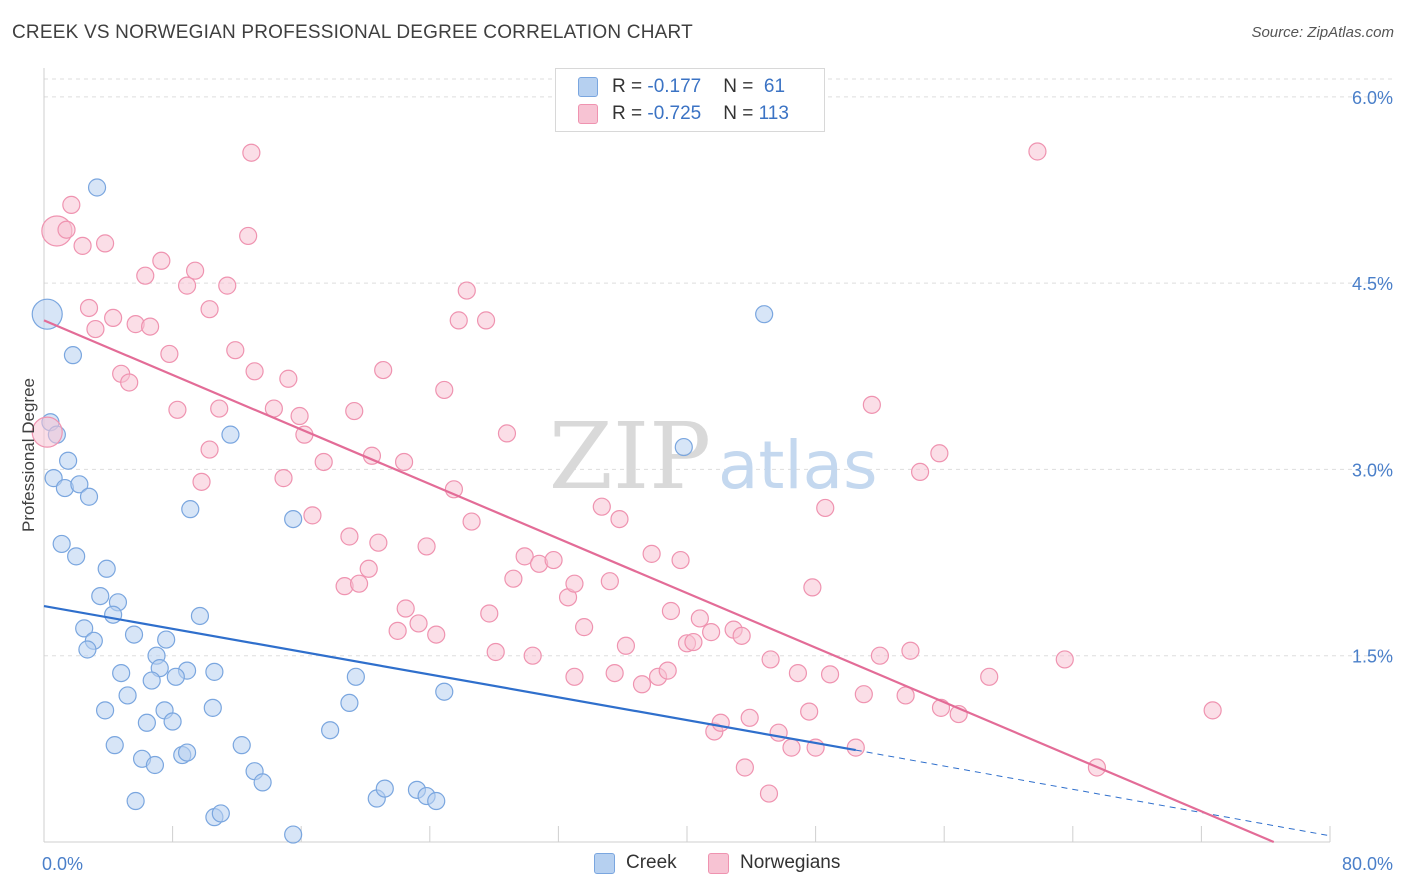  Describe the element at coordinates (718, 863) in the screenshot. I see `norwegians-legend-swatch` at that location.